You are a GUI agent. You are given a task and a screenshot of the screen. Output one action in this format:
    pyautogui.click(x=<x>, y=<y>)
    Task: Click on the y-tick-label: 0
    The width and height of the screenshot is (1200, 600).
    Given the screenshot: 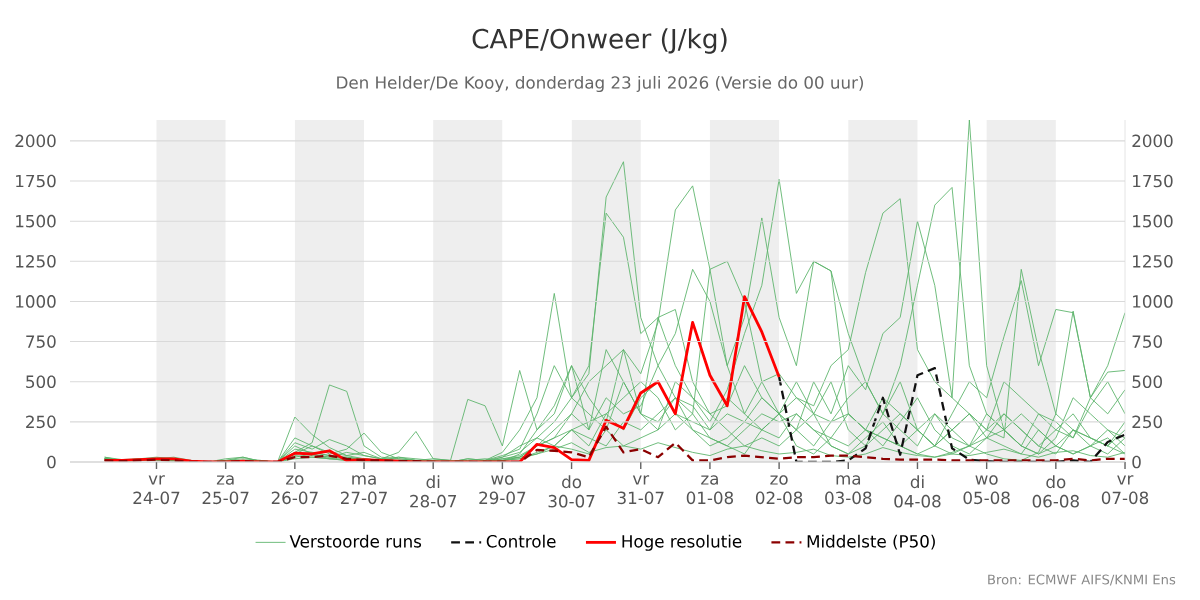 What is the action you would take?
    pyautogui.click(x=51, y=462)
    